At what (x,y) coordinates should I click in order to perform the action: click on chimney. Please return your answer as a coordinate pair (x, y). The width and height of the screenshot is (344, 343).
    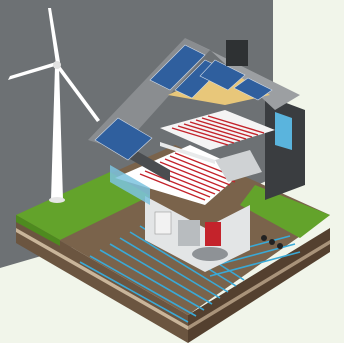
    Looking at the image, I should click on (237, 53).